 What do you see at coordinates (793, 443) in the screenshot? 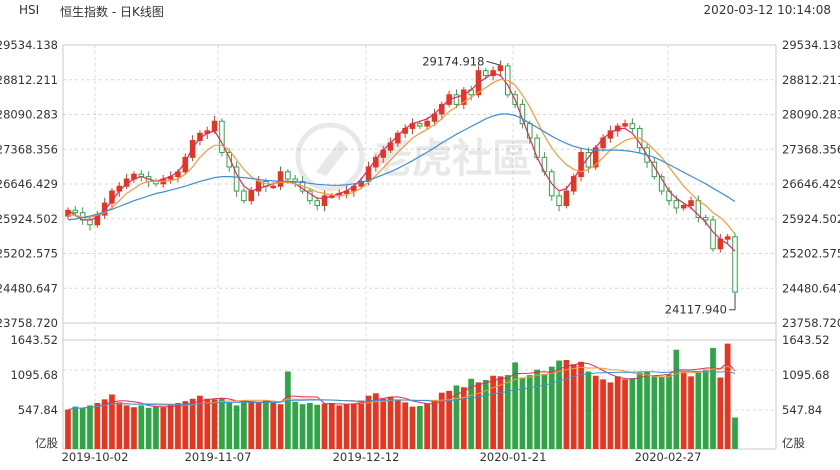
I see `volume-unit-right: 亿股` at bounding box center [793, 443].